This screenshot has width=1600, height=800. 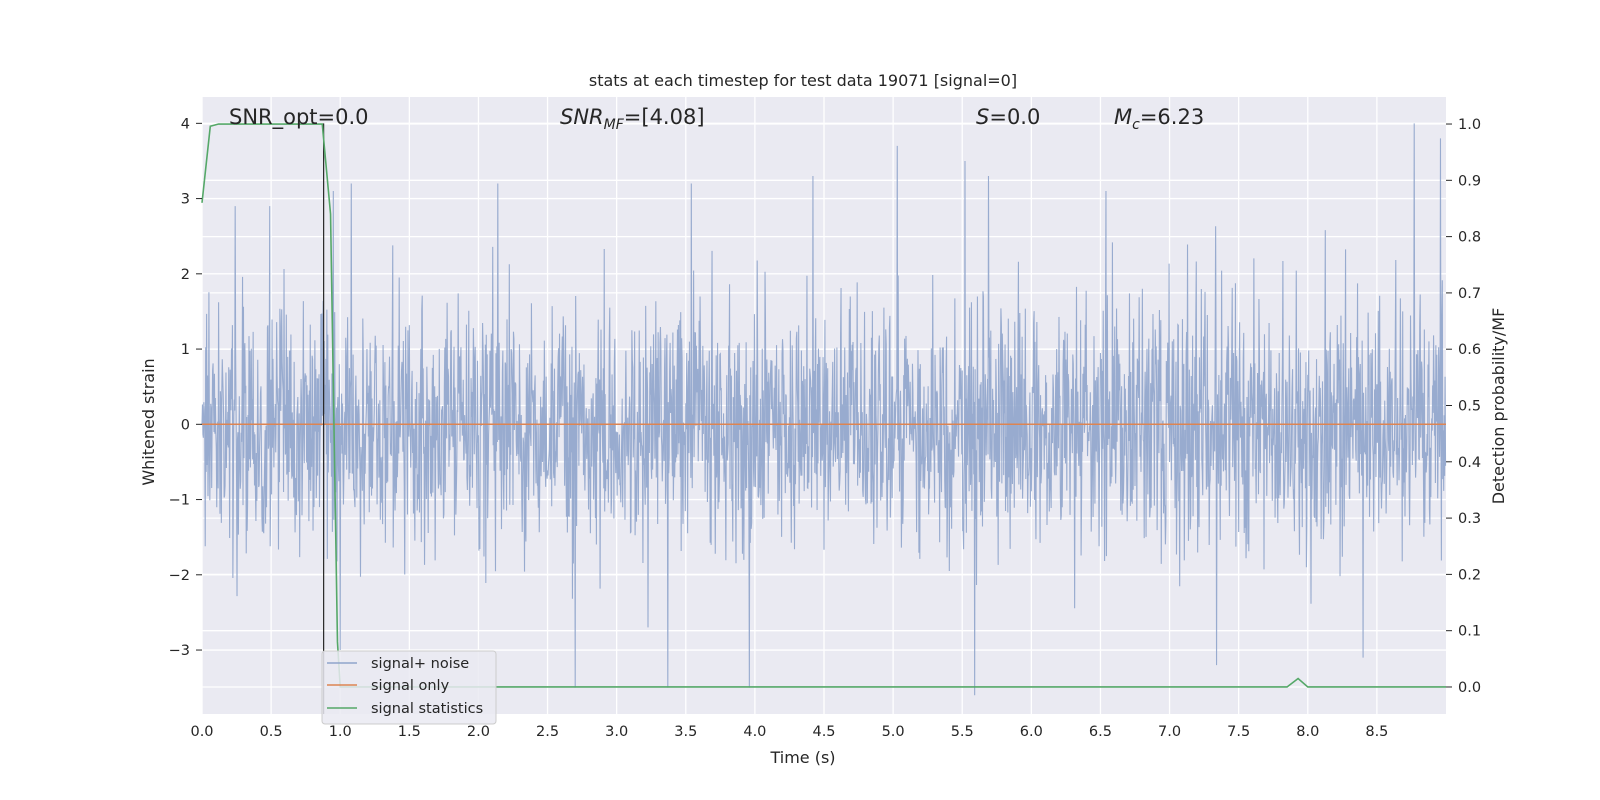 What do you see at coordinates (1469, 519) in the screenshot?
I see `y2-tick-label: 0.3` at bounding box center [1469, 519].